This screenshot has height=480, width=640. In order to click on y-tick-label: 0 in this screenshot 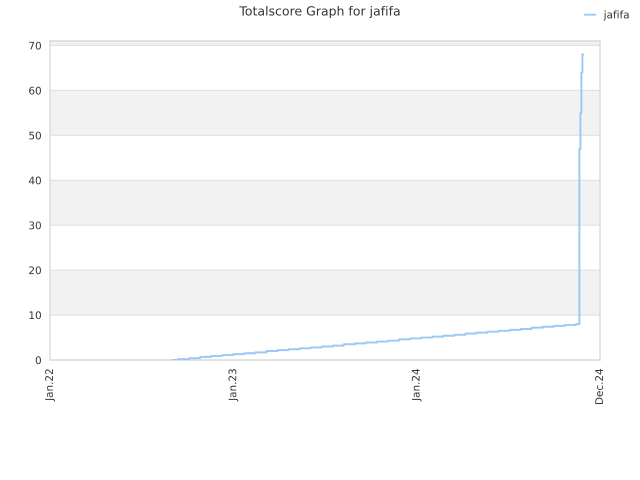, I will do `click(38, 360)`.